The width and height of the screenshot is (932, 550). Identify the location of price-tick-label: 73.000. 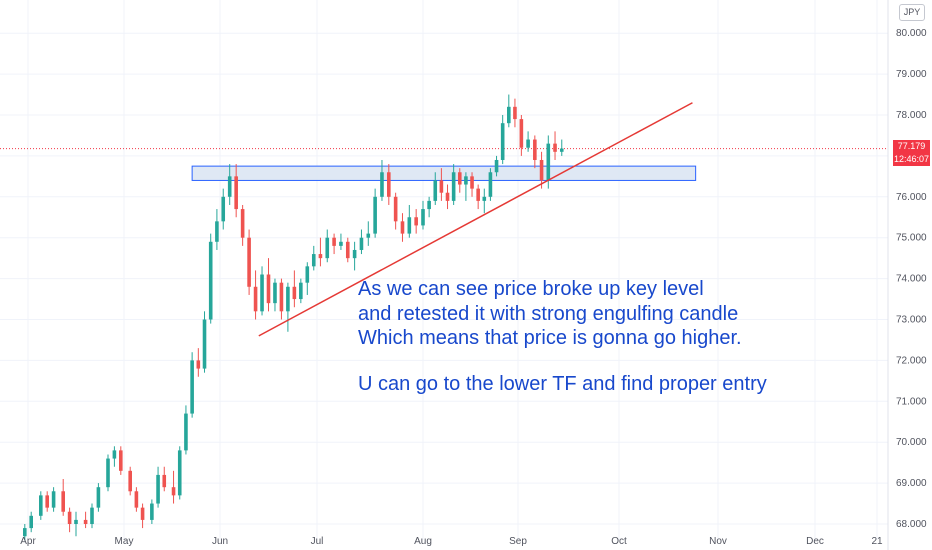
(911, 320).